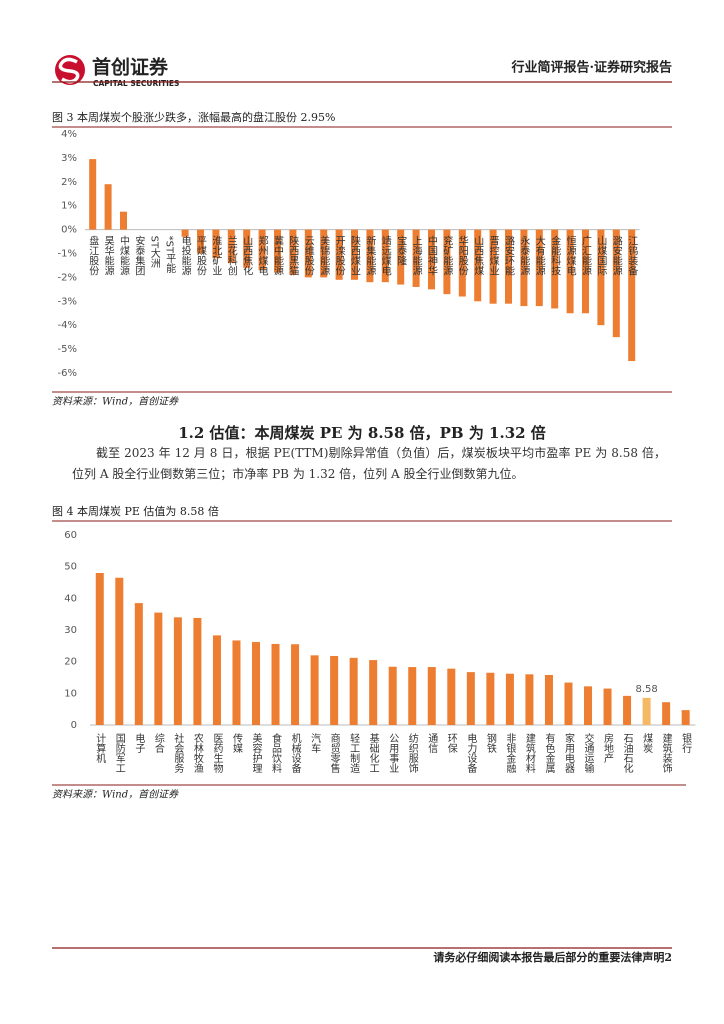 The height and width of the screenshot is (1024, 724). What do you see at coordinates (170, 255) in the screenshot?
I see `x-tick-label: *ST平能` at bounding box center [170, 255].